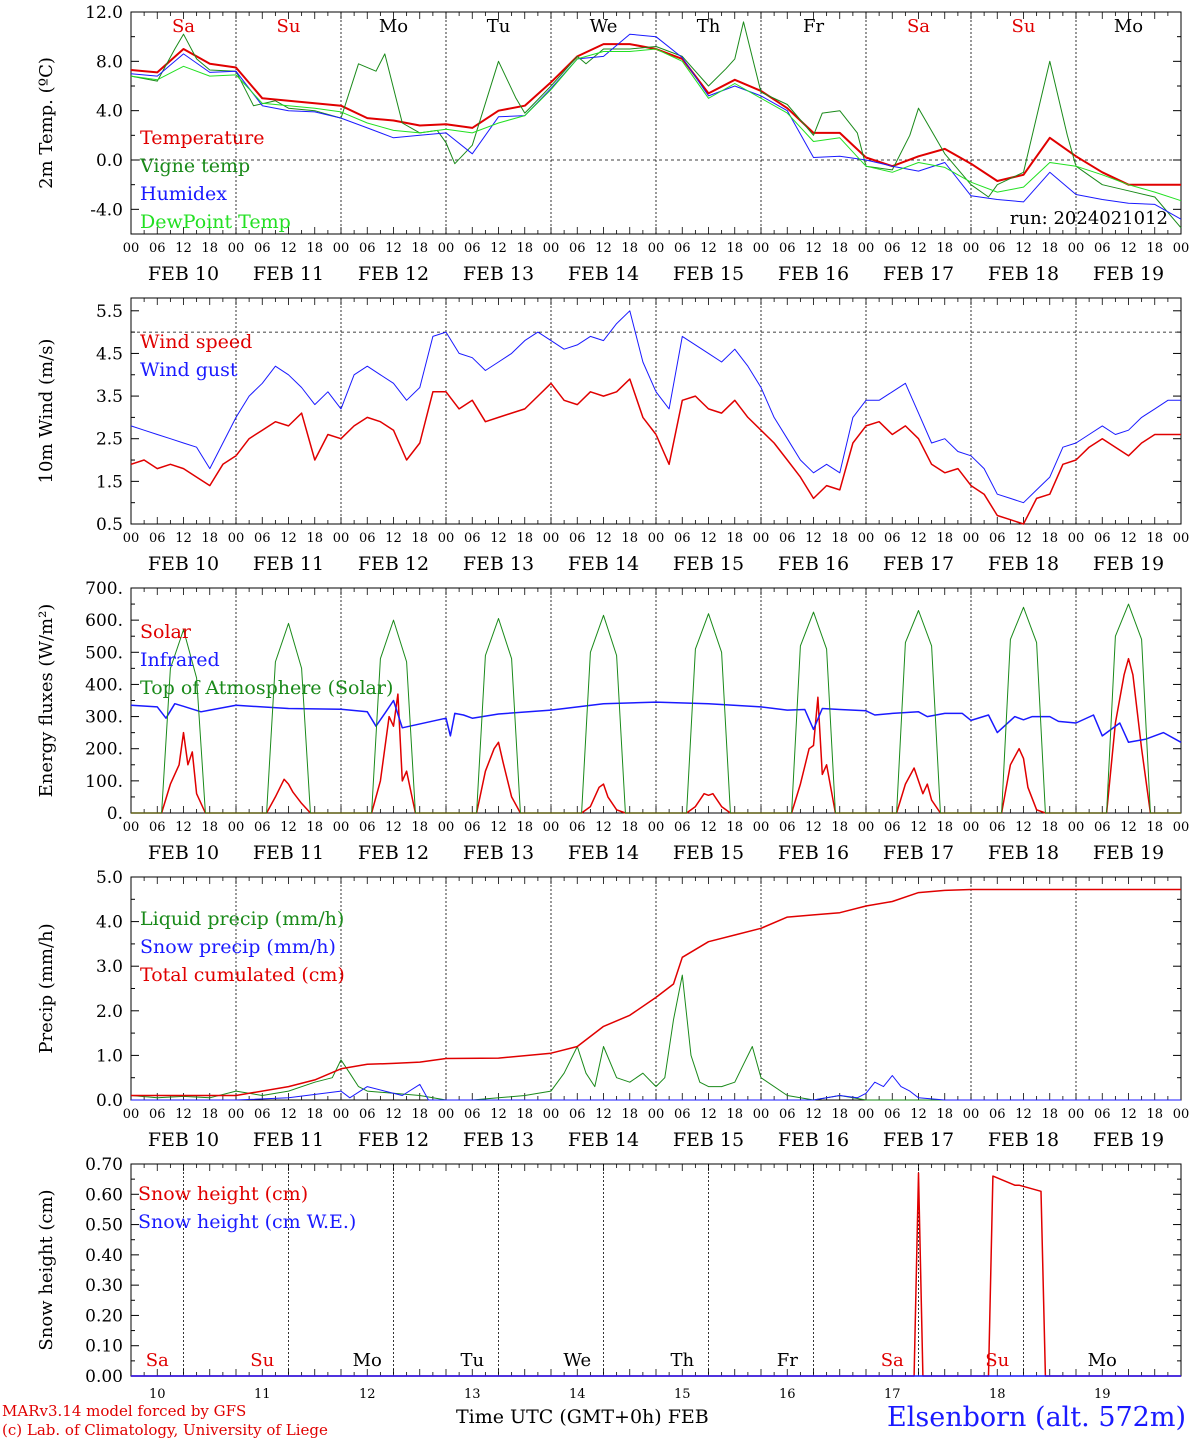 This screenshot has width=1194, height=1440. What do you see at coordinates (104, 1165) in the screenshot?
I see `y-tick-label: 0.70` at bounding box center [104, 1165].